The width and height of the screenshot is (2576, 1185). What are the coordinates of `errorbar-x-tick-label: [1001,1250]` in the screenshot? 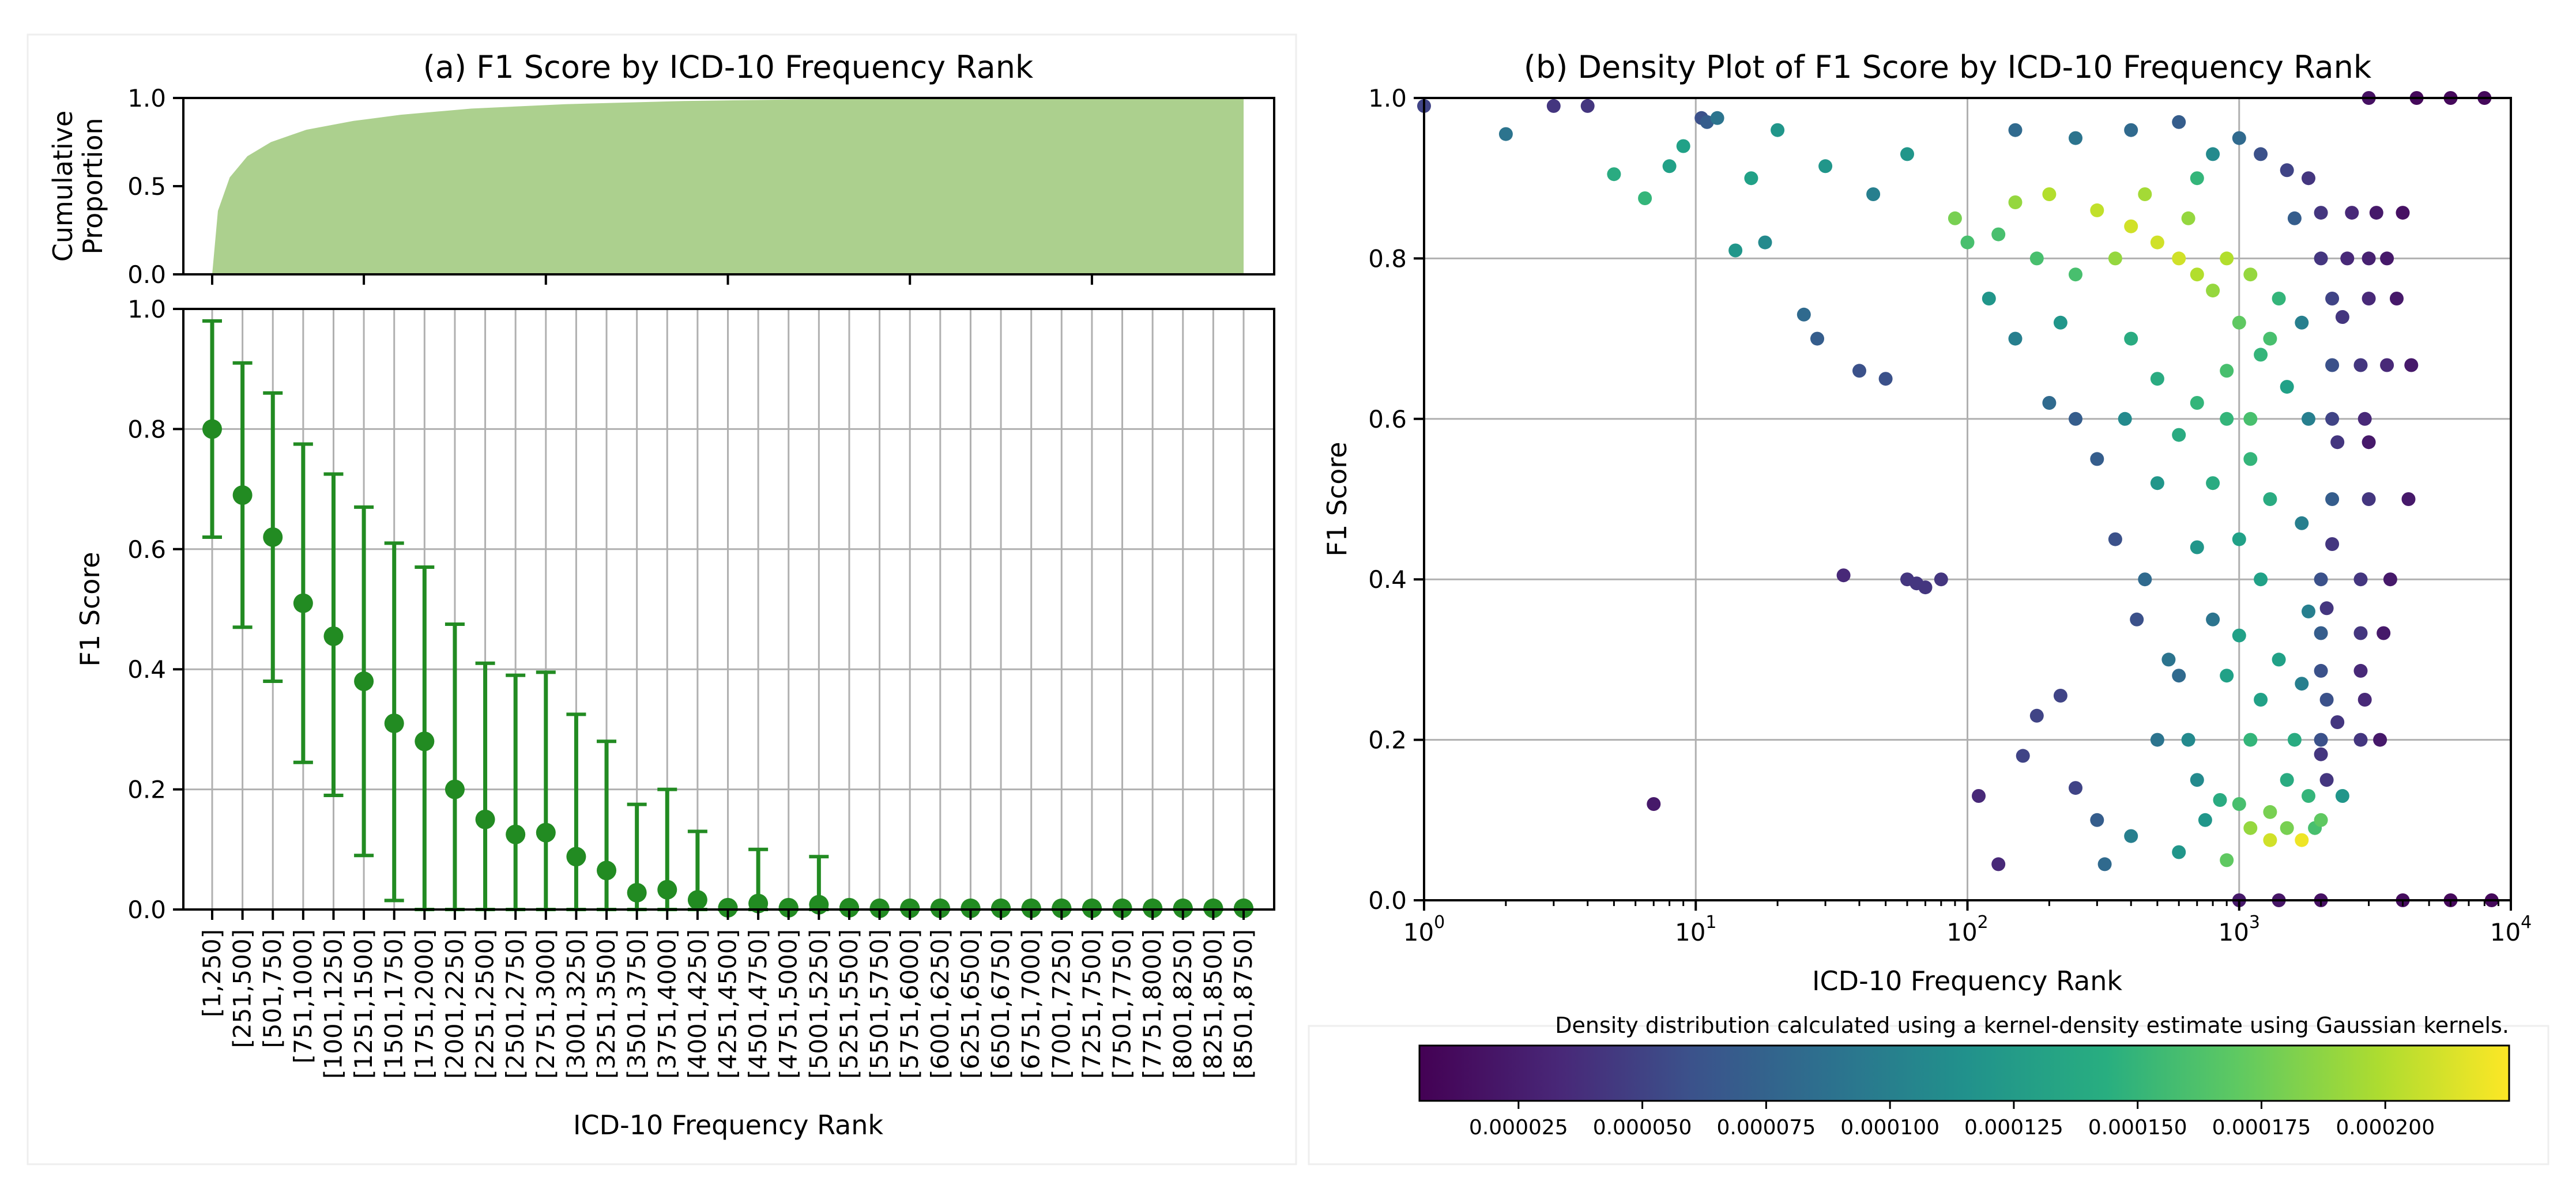 It's located at (333, 1004).